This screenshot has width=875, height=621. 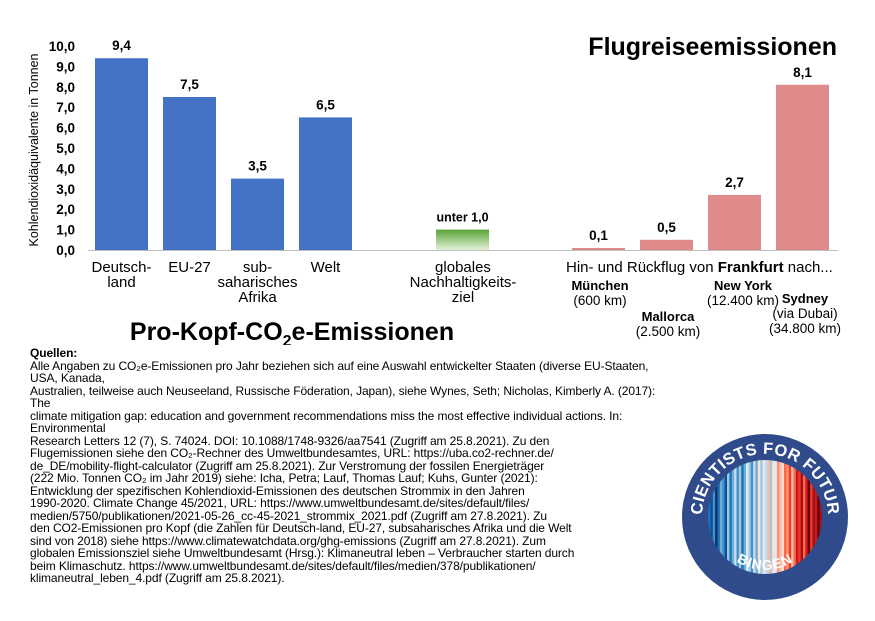 I want to click on x-category-label: EU-27, so click(x=189, y=267).